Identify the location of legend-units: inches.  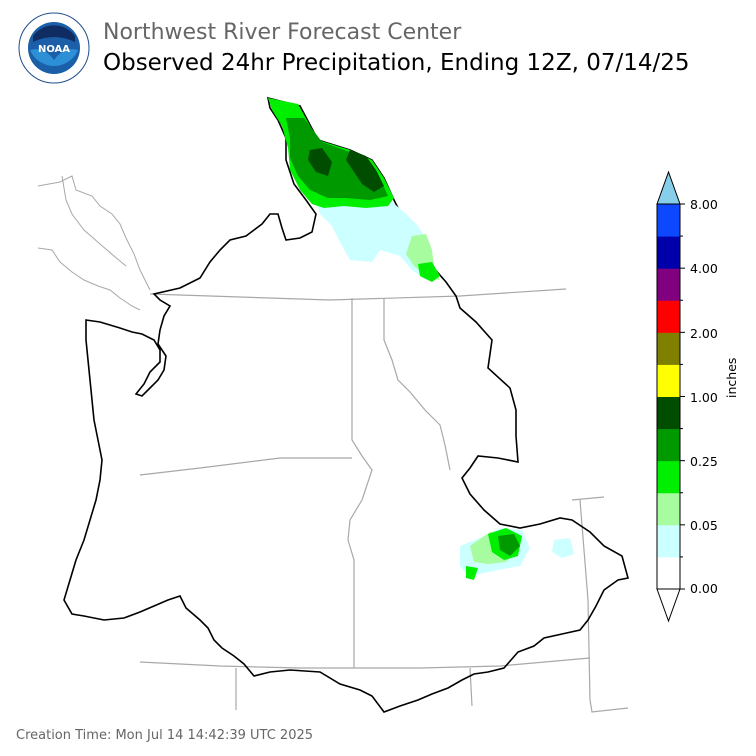
(731, 377).